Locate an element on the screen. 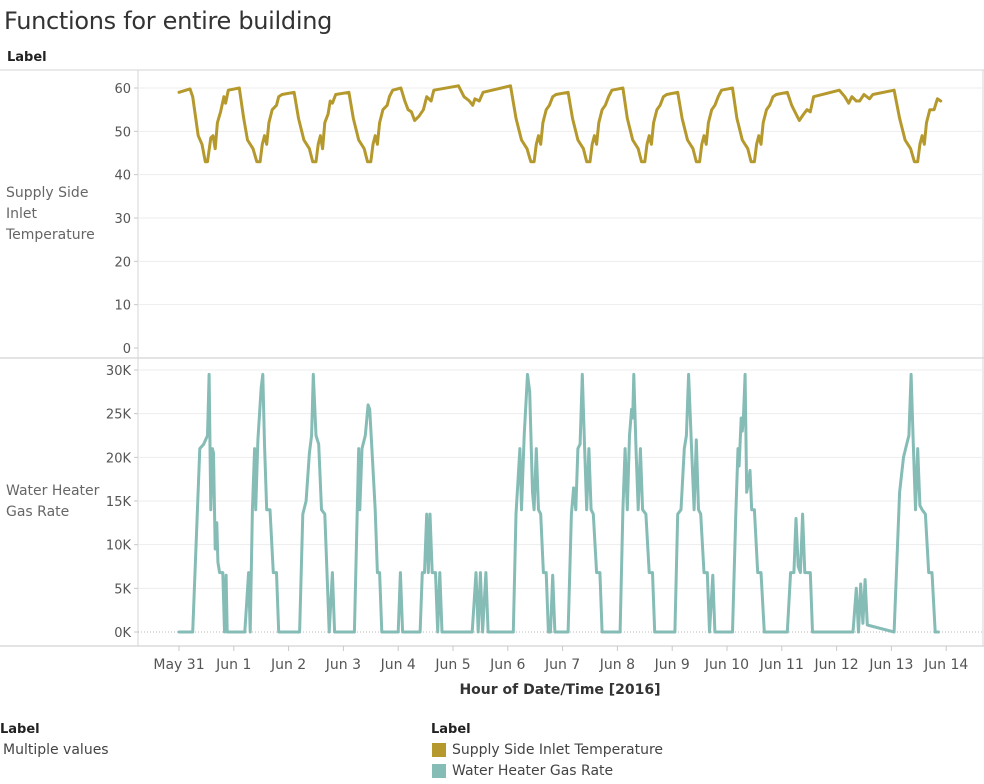  x-tick-label: Jun 7 is located at coordinates (562, 665).